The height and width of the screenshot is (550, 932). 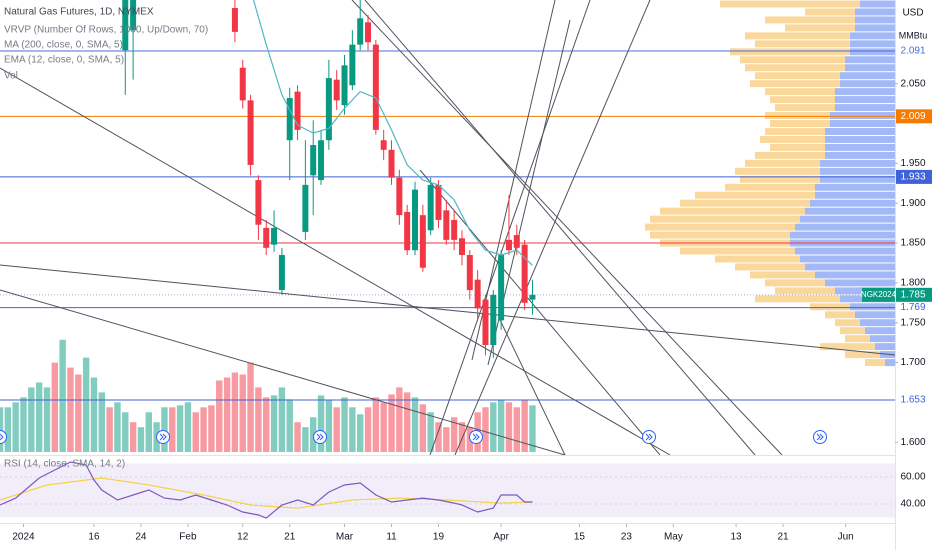 I want to click on indicator-label: VRVP (Number Of Rows, 1000, Up/Down, 70), so click(x=106, y=30).